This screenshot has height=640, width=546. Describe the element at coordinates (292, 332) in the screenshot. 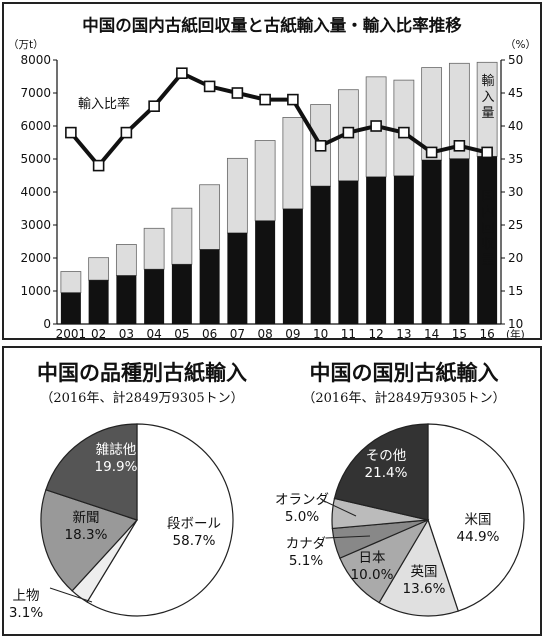

I see `x-tick-label: 09` at that location.